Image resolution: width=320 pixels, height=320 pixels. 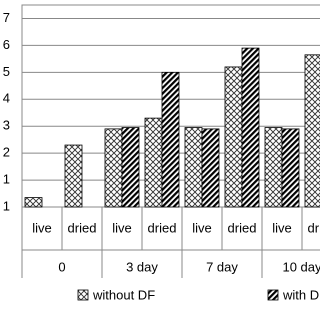 I want to click on y-tick-label: 5, so click(x=6, y=71).